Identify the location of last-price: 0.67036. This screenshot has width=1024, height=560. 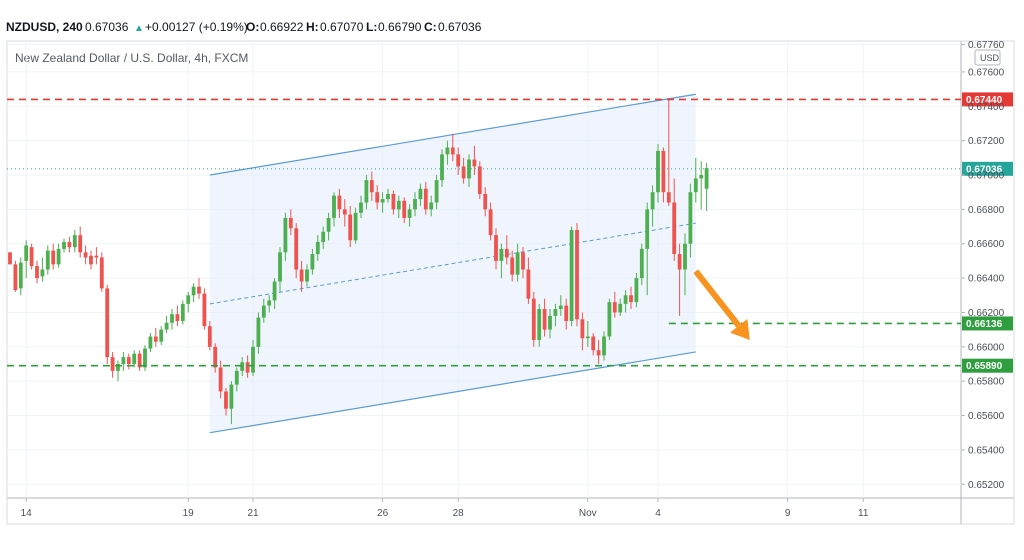
(107, 27).